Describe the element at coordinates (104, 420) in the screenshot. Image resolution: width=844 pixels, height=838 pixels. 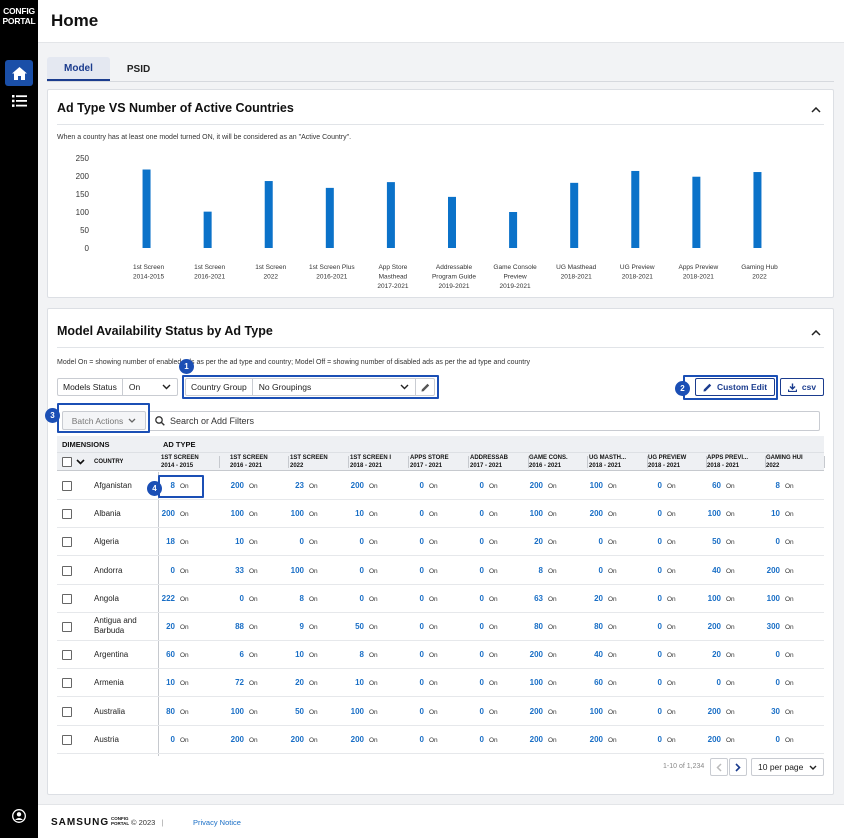
I see `batch-actions-dropdown: Batch Actions` at that location.